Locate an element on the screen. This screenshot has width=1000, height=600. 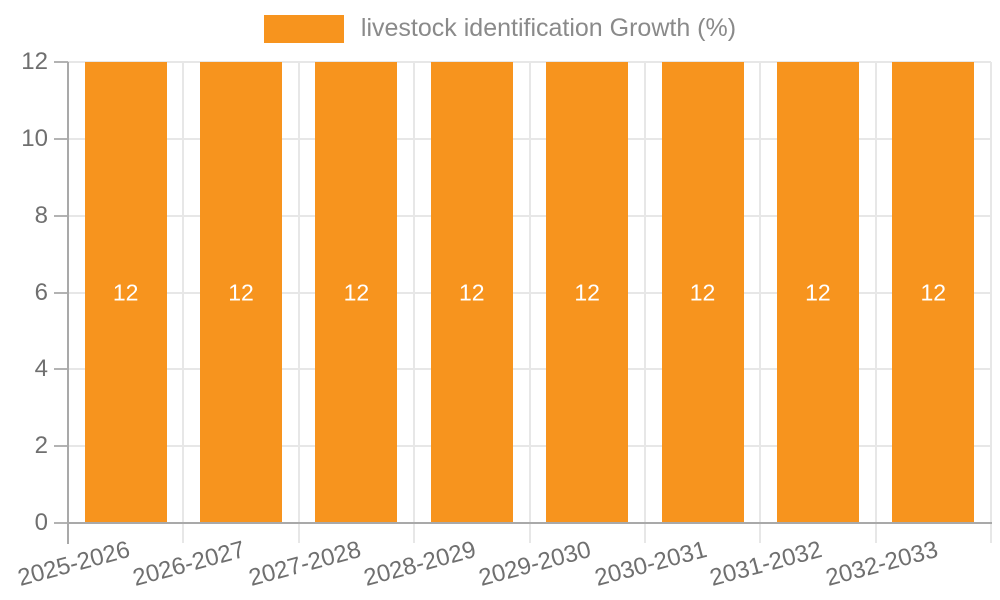
x-axis-tick-label: 2030-2031 is located at coordinates (650, 564).